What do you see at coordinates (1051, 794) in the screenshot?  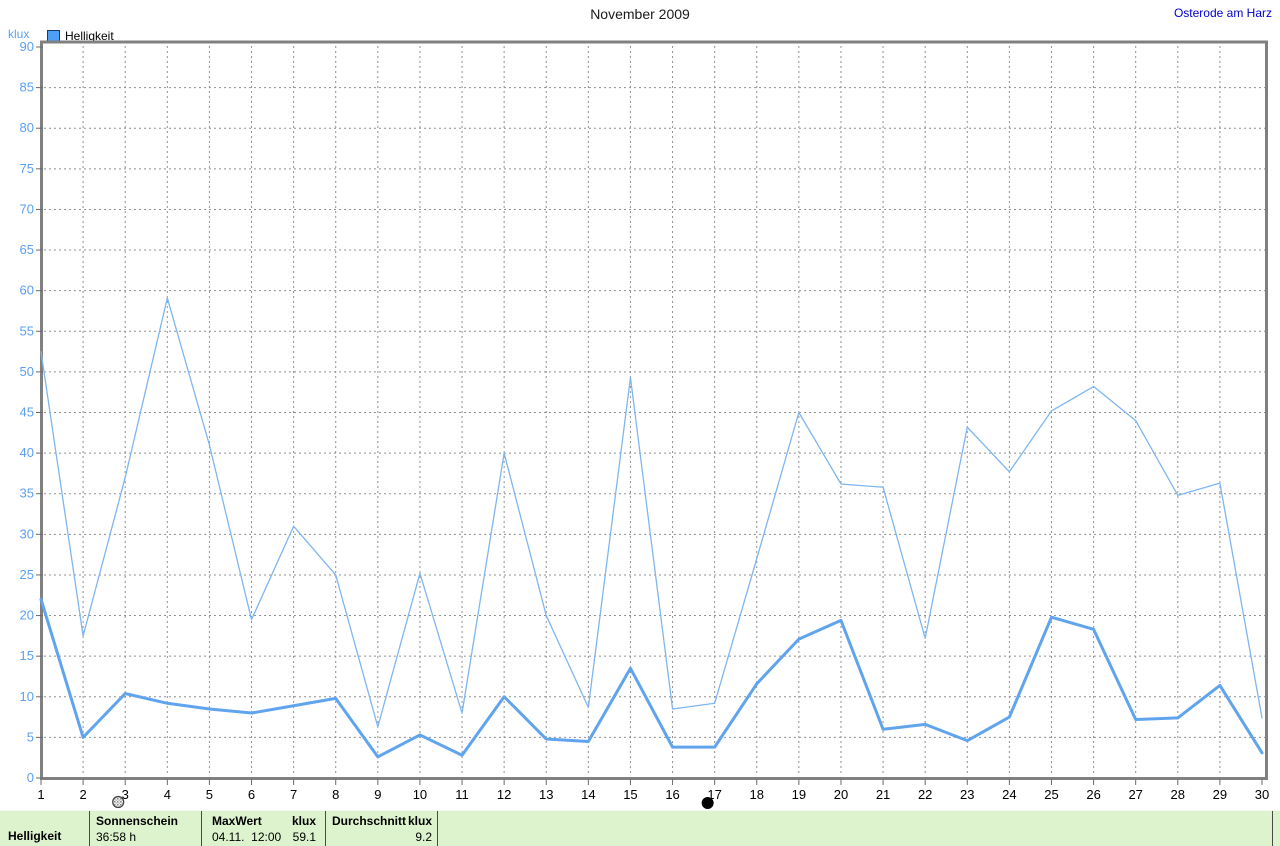 I see `x-tick-label: 25` at bounding box center [1051, 794].